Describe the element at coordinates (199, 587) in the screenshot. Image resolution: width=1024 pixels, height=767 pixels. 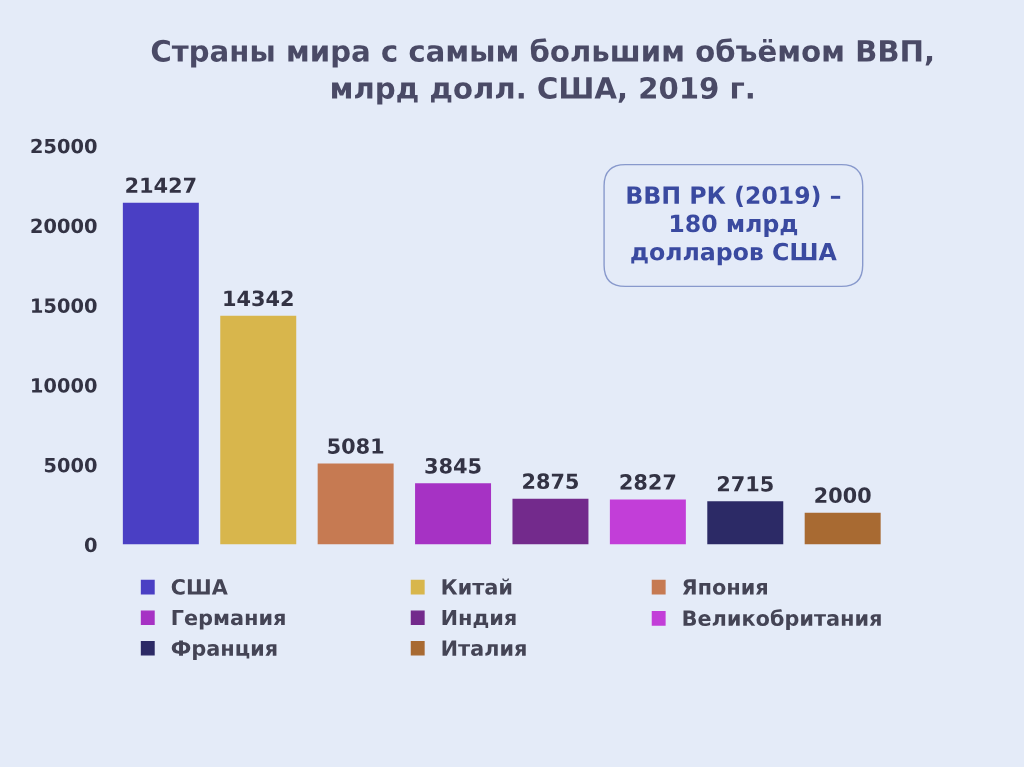
I see `legend-label: США` at that location.